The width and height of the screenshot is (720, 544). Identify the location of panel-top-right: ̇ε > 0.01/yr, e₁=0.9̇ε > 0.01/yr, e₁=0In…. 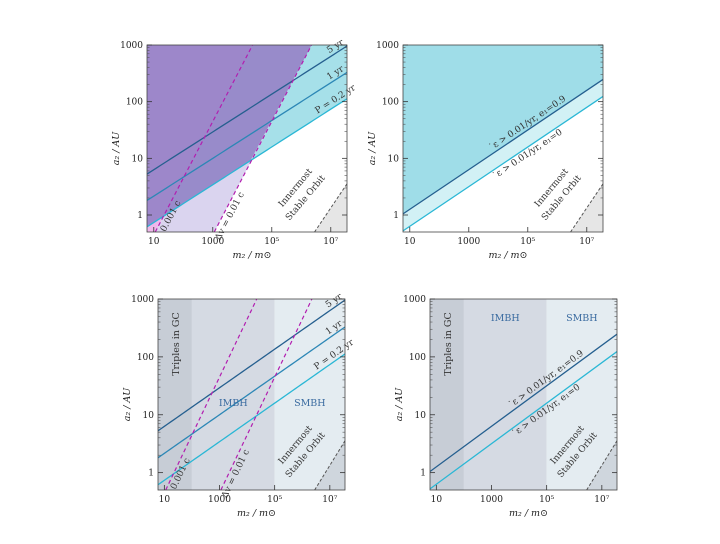
(485, 151).